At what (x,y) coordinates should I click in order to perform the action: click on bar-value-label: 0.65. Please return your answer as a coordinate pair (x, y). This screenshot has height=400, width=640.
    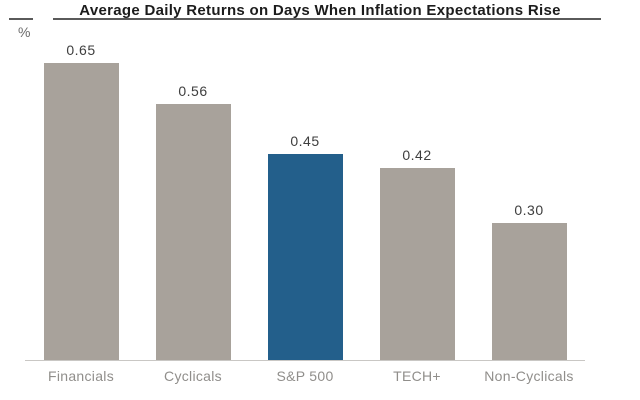
    Looking at the image, I should click on (81, 49).